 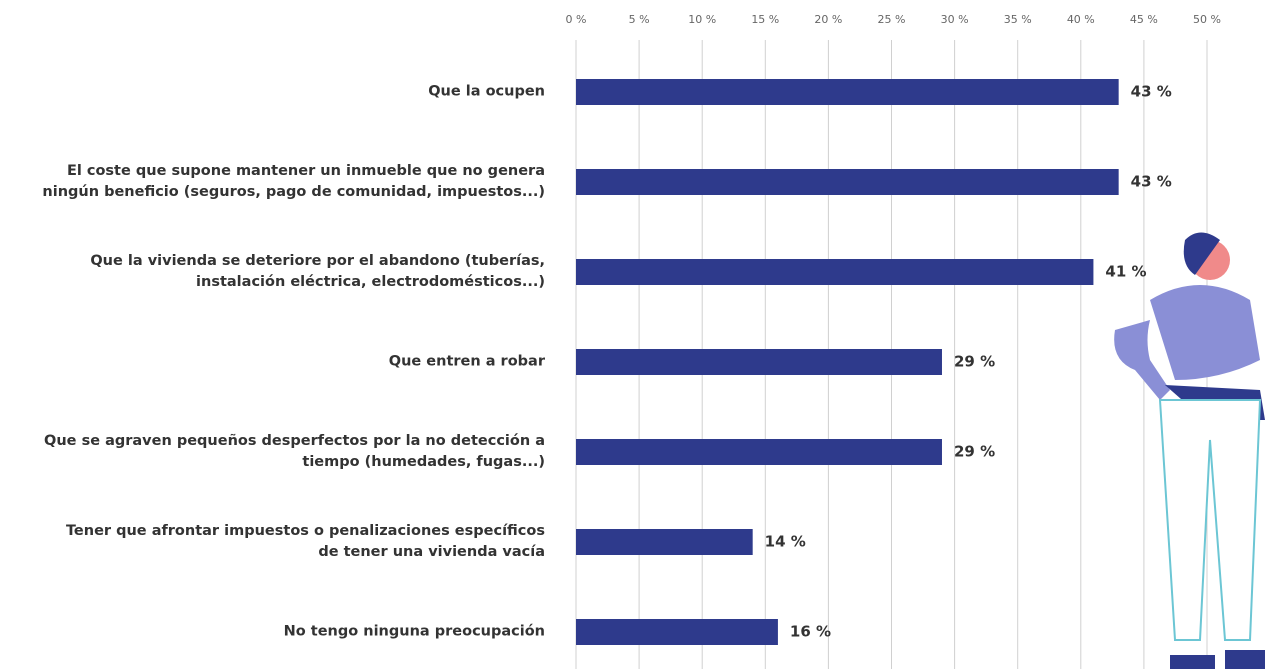 What do you see at coordinates (1125, 272) in the screenshot?
I see `value-label: 41 %` at bounding box center [1125, 272].